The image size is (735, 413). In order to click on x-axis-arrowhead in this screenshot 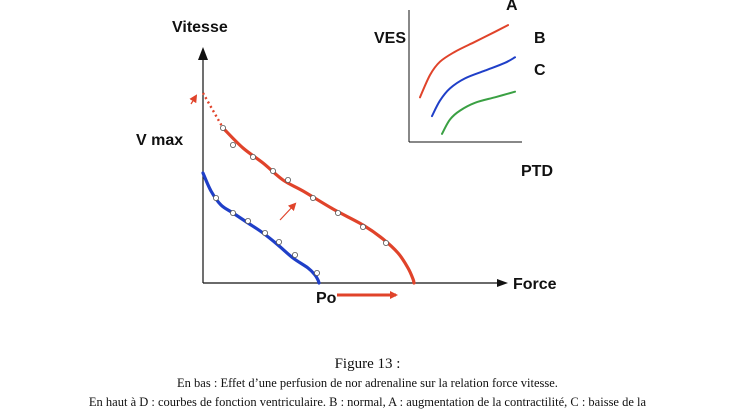, I will do `click(502, 283)`.